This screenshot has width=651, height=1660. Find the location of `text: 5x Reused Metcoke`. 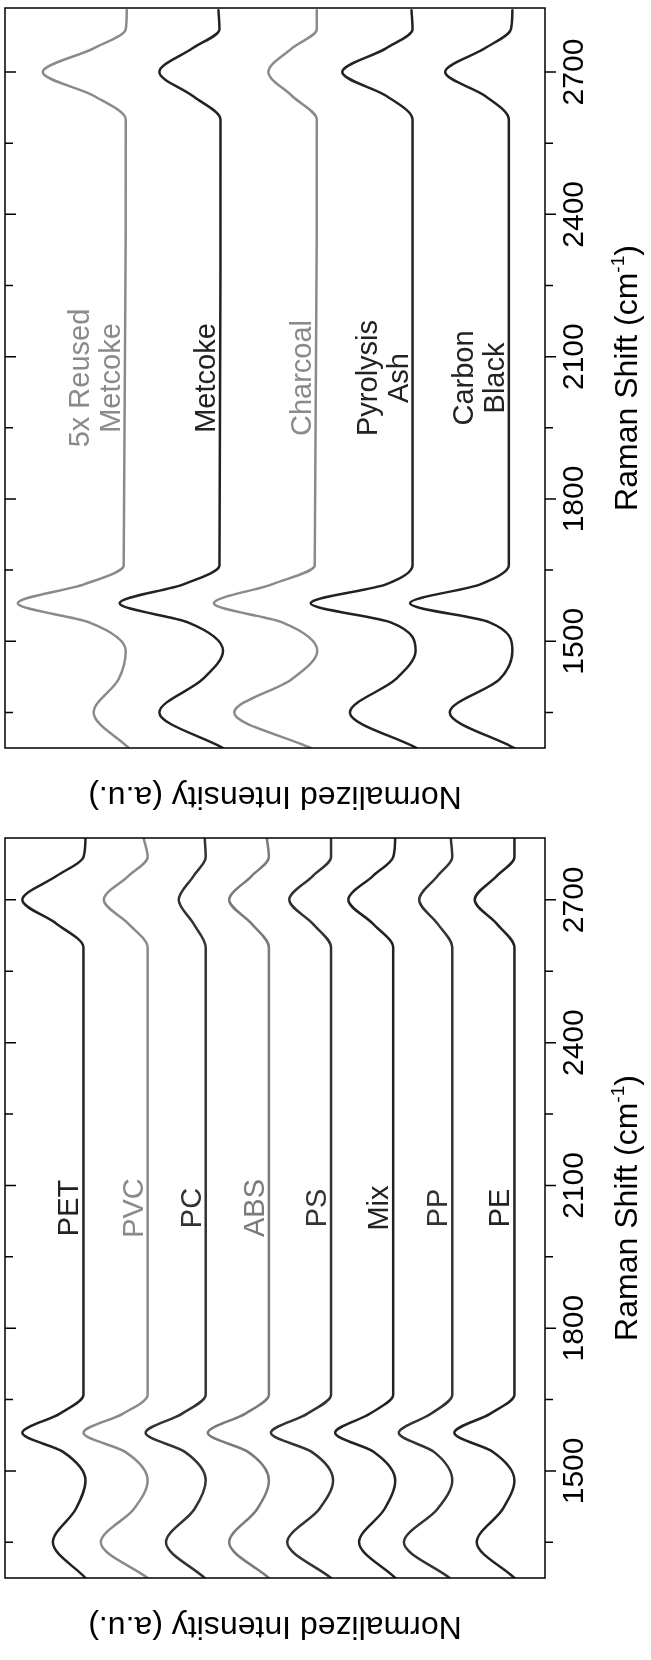

text: 5x Reused Metcoke is located at coordinates (94, 378).